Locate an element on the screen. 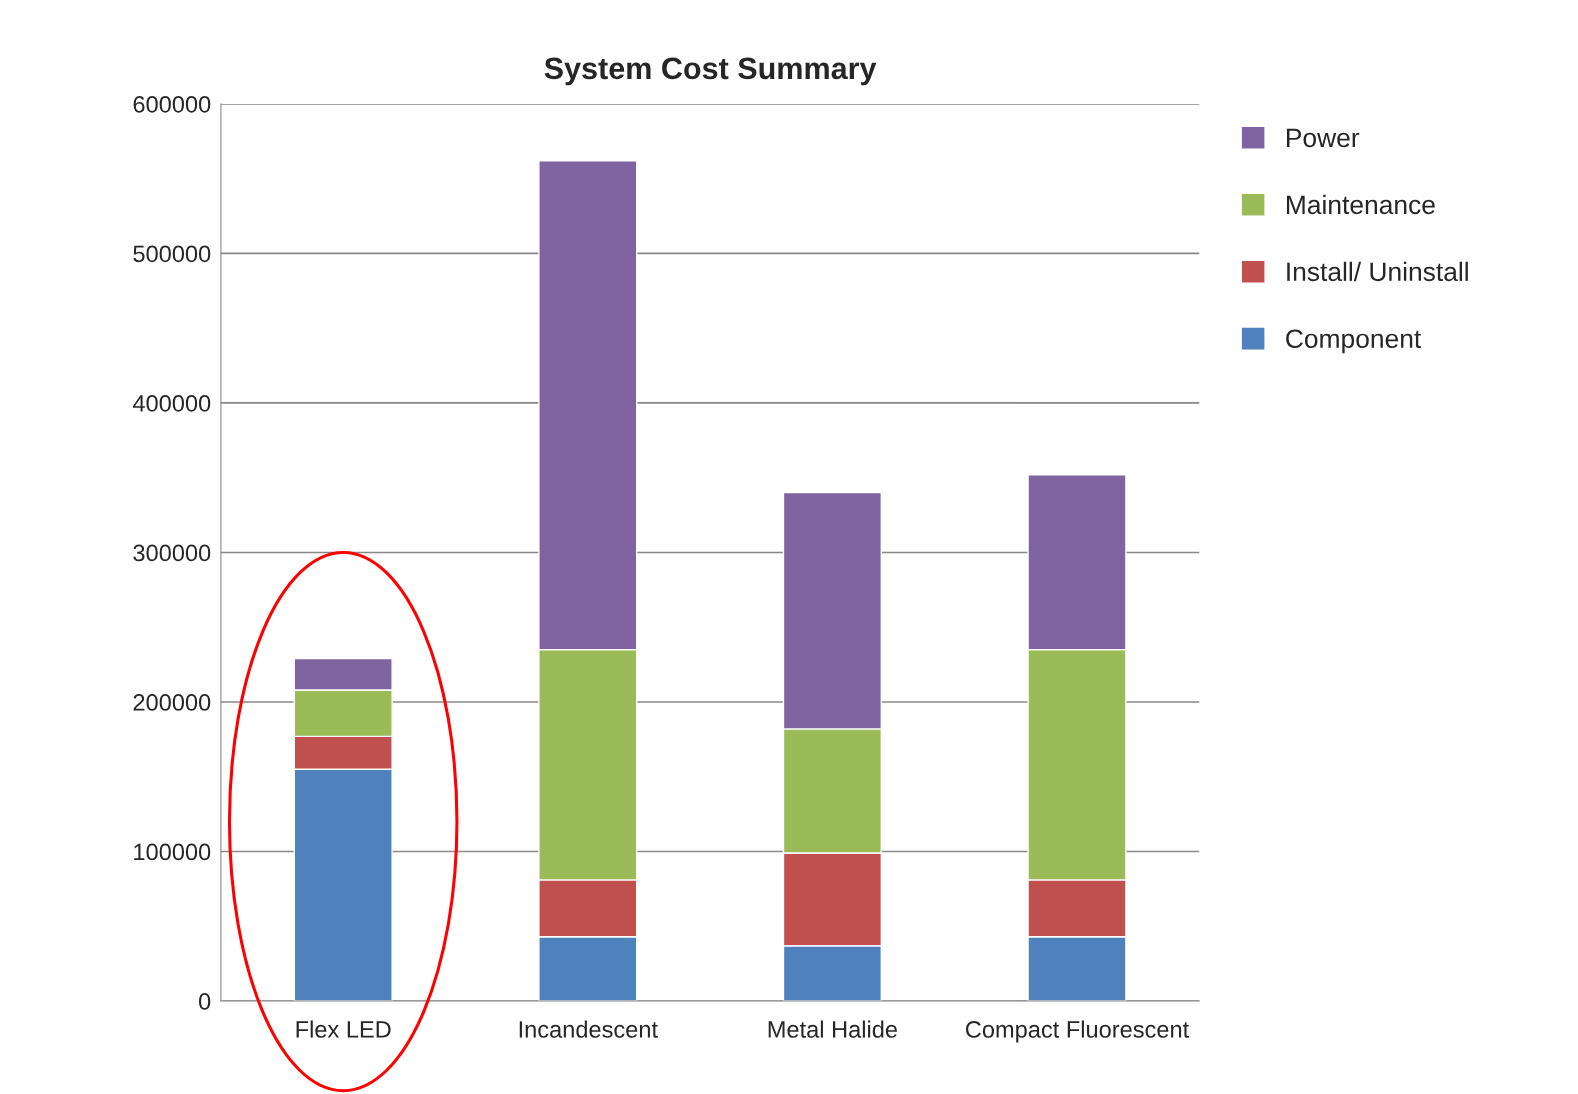  x-tick-label: Flex LED is located at coordinates (343, 1029).